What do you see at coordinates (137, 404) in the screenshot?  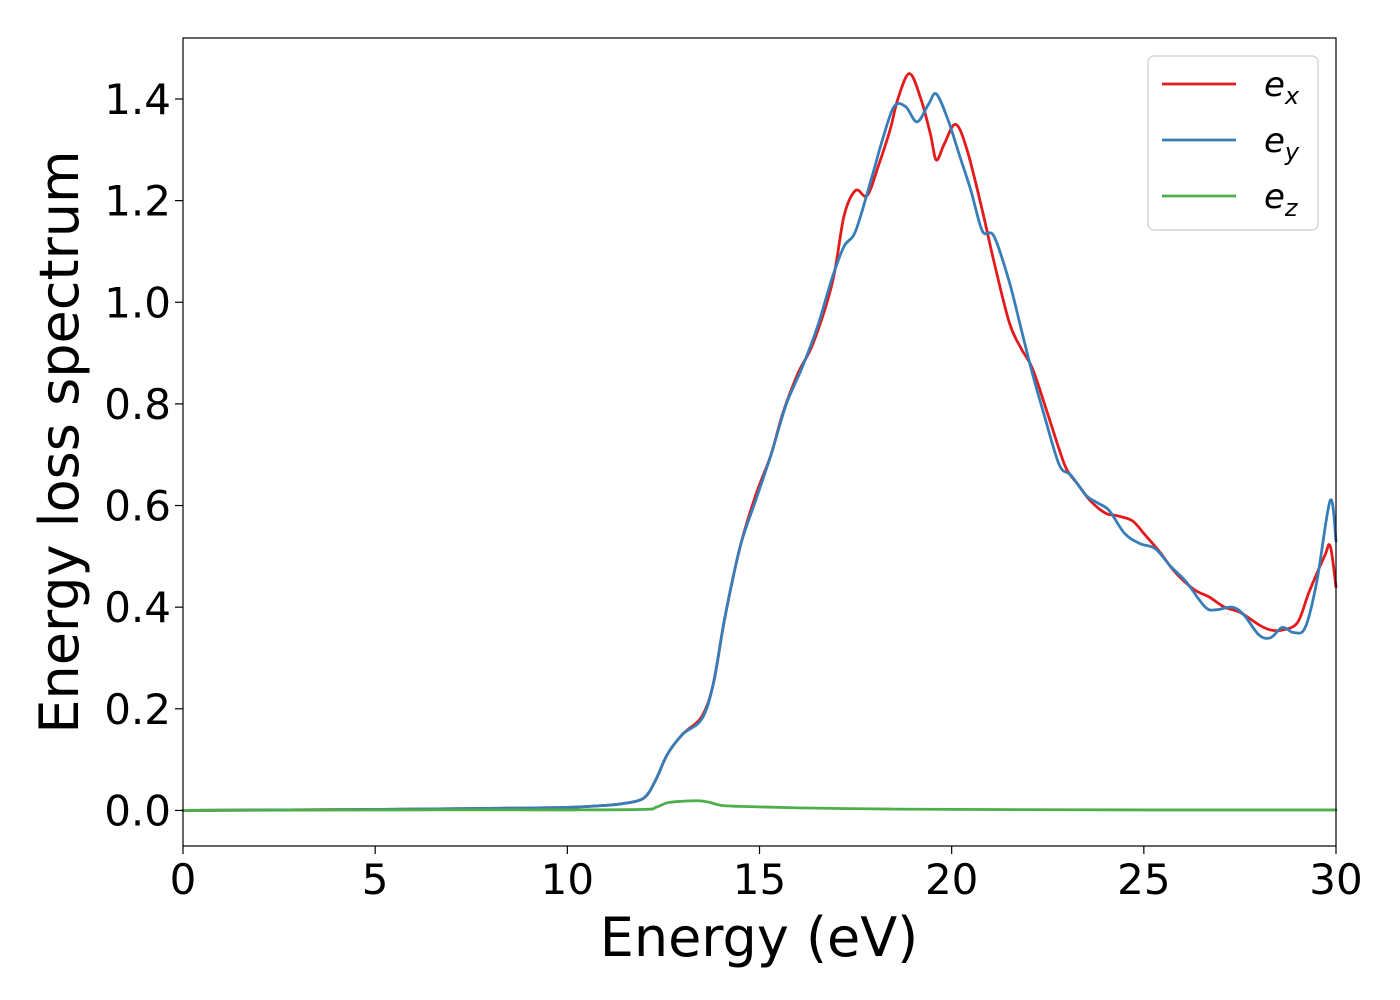 I see `y-tick-label: 0.8` at bounding box center [137, 404].